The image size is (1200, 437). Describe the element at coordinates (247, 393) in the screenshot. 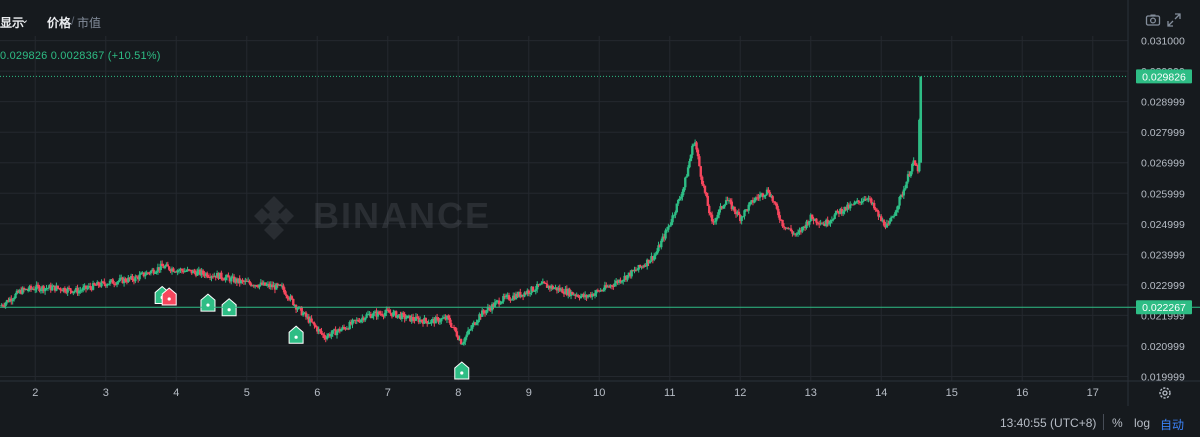

I see `x-tick-label: 5` at that location.